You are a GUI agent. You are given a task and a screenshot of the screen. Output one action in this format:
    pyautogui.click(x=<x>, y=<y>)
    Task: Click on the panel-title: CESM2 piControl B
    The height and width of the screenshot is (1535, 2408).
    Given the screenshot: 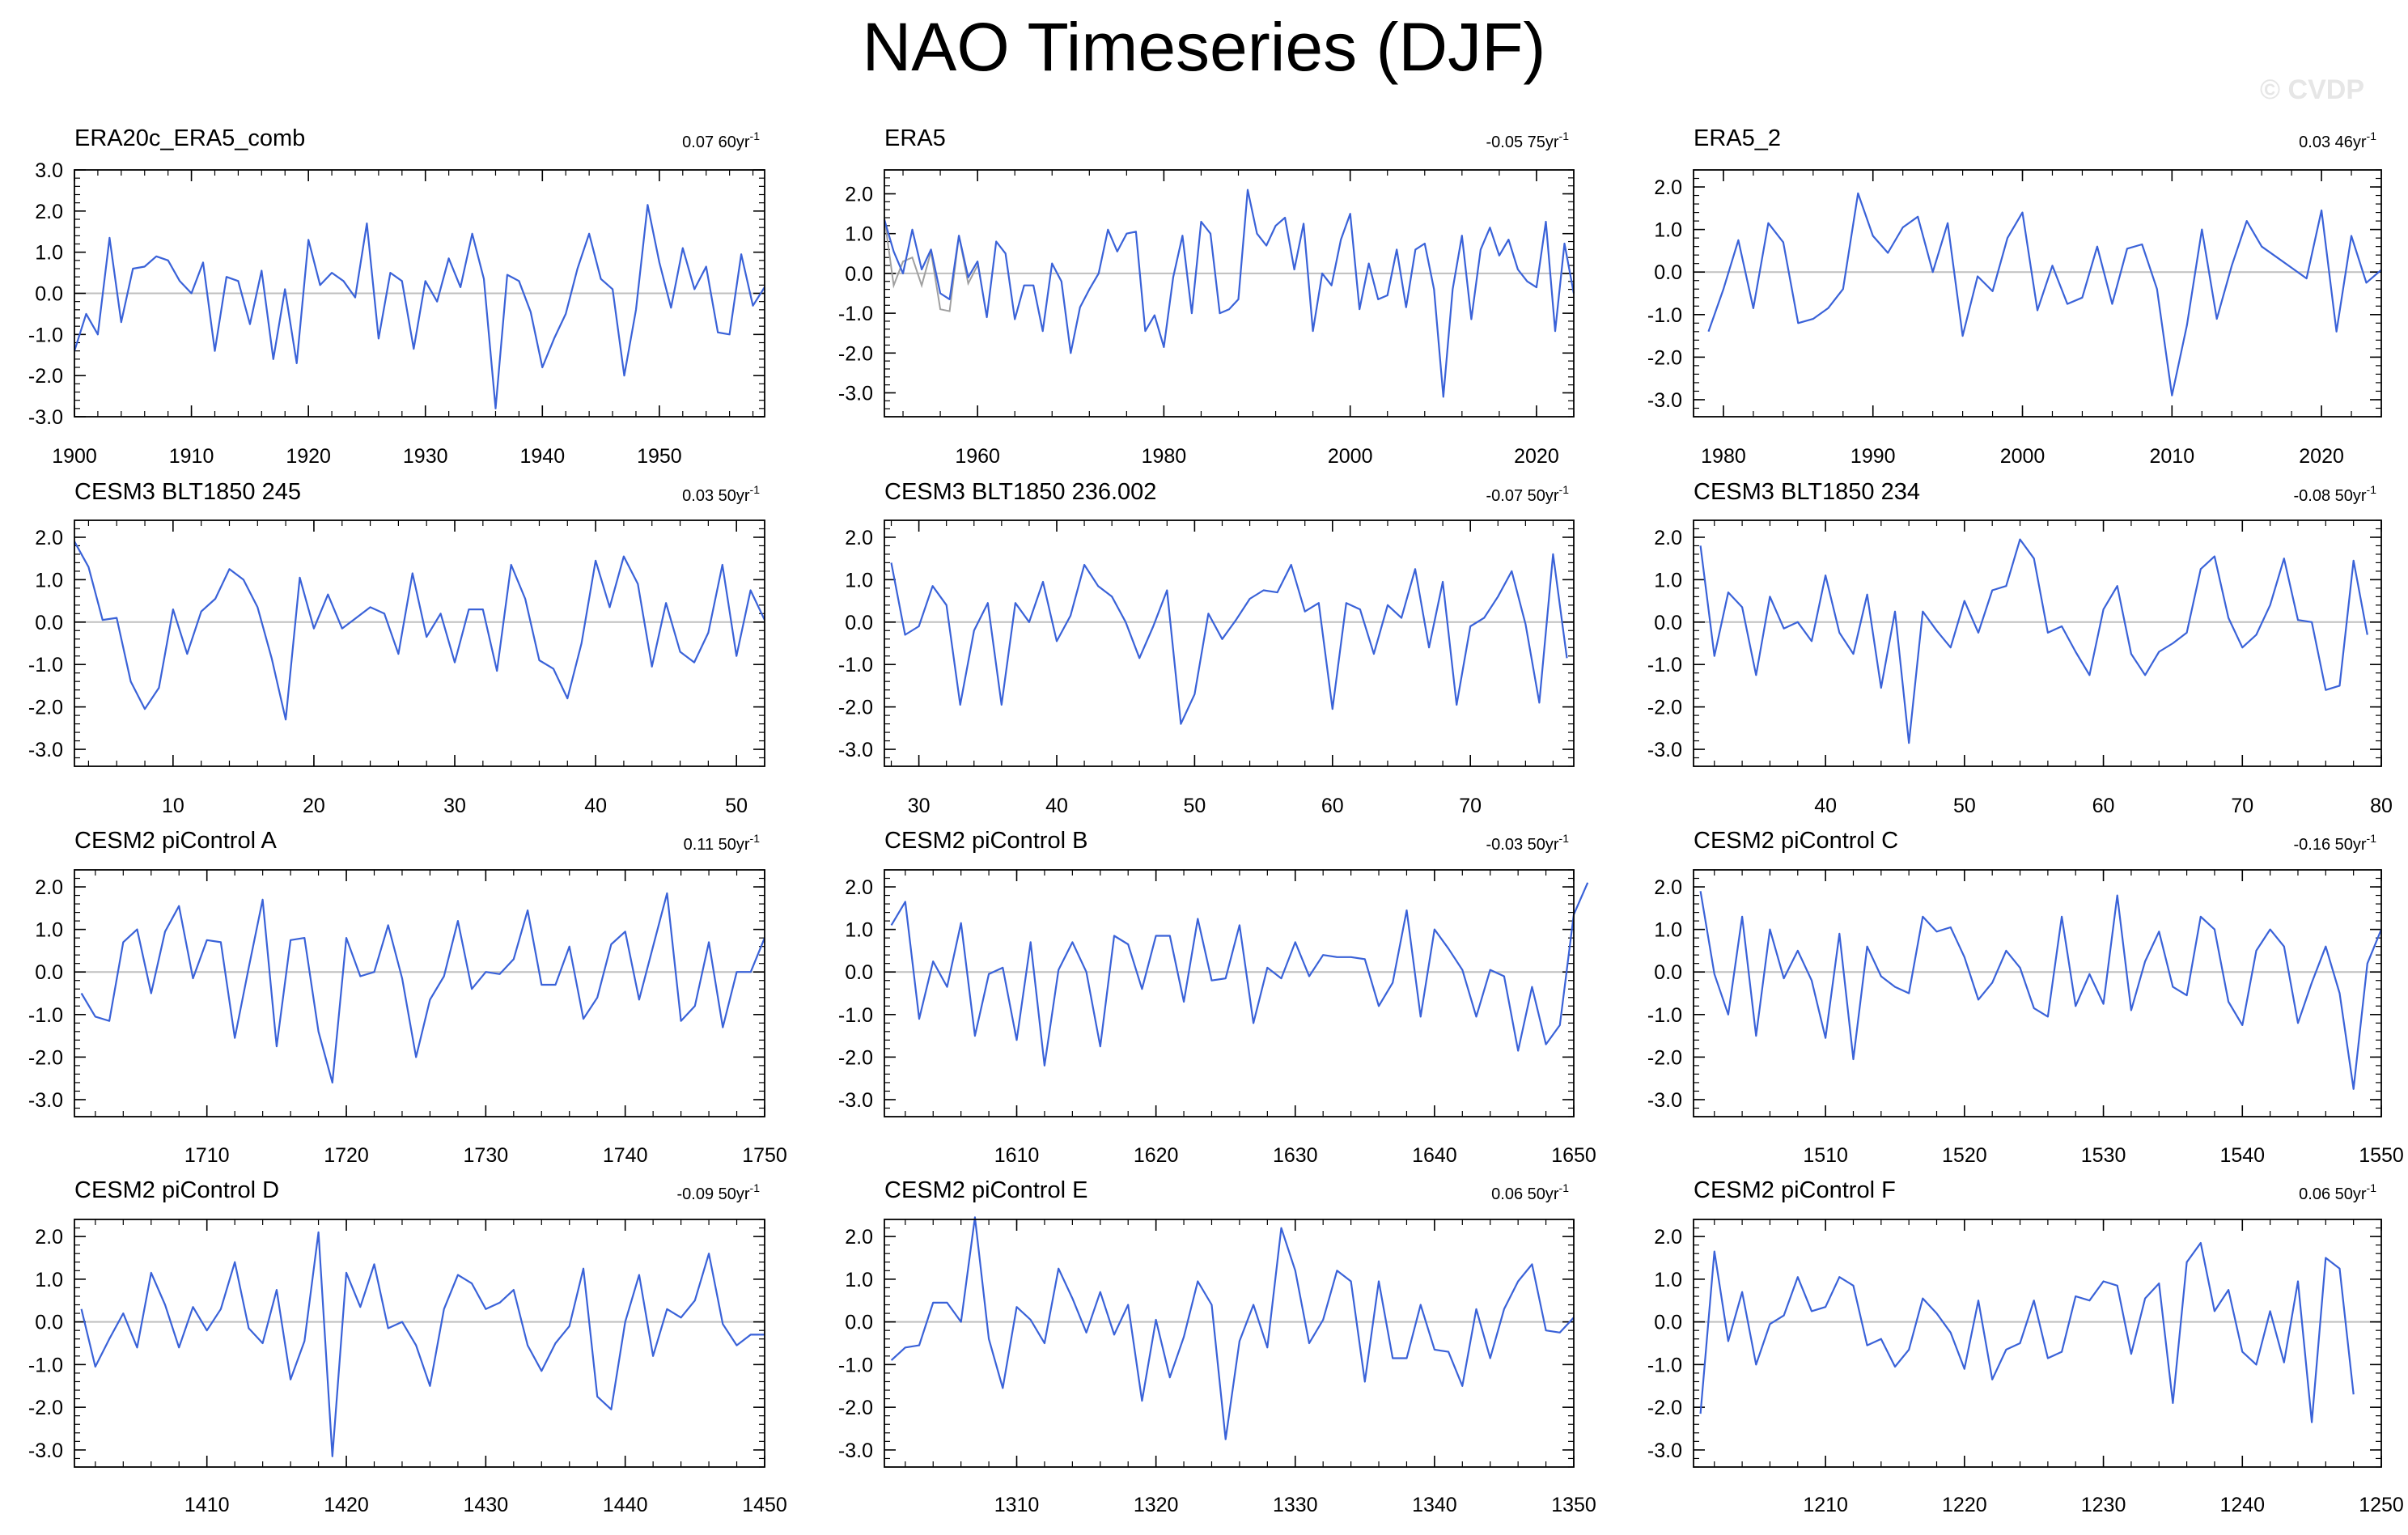 What is the action you would take?
    pyautogui.click(x=985, y=841)
    